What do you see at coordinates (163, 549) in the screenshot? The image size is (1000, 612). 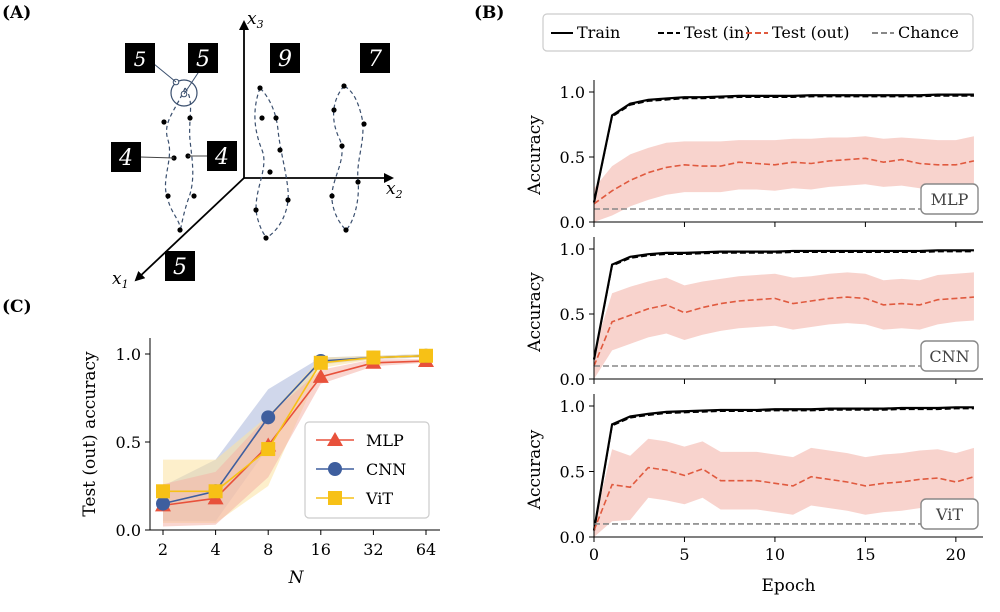 I see `x-tick-label: 2` at bounding box center [163, 549].